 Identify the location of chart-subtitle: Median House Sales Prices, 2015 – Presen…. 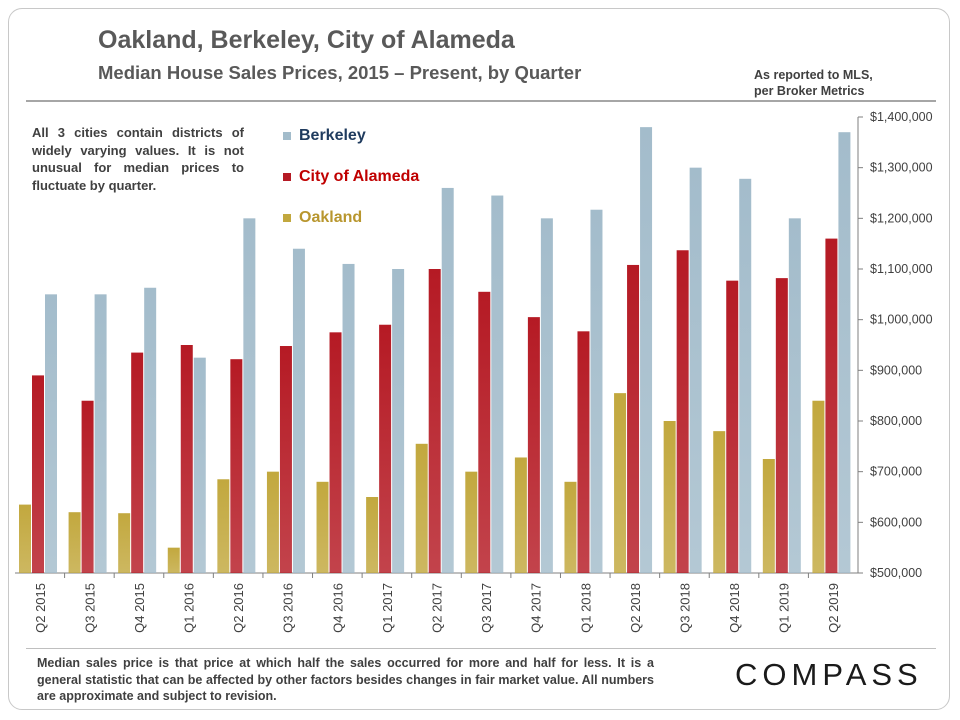
(340, 72).